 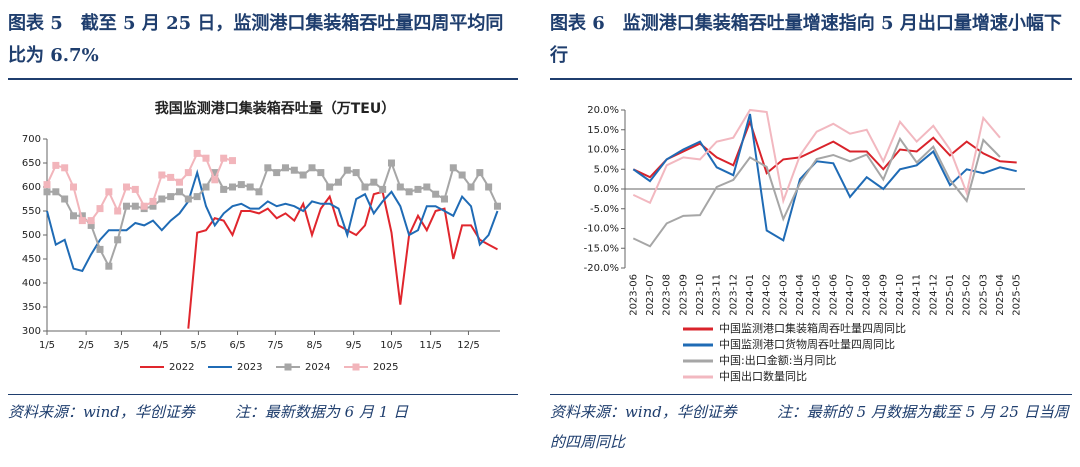 I want to click on y-tick-label: -10.0%, so click(x=601, y=229).